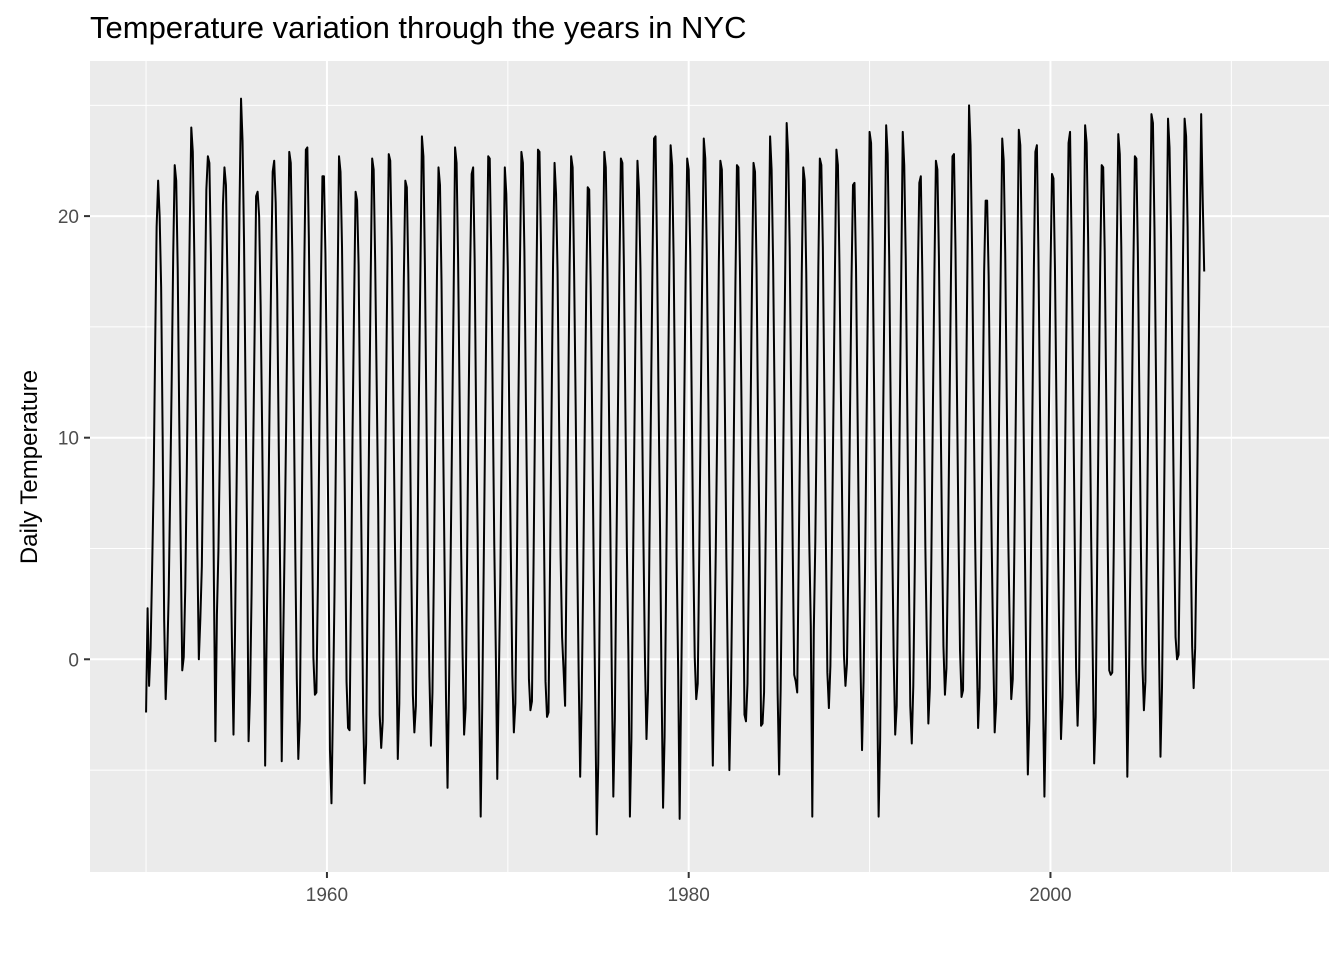  Describe the element at coordinates (73, 660) in the screenshot. I see `y-tick-label: 0` at that location.